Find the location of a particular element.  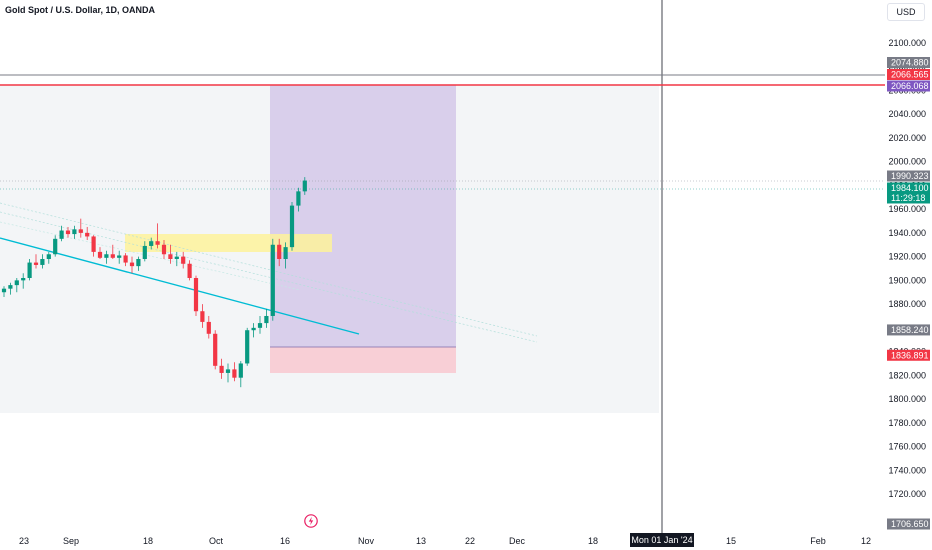

price-badge-label: 1984.100 is located at coordinates (910, 188).